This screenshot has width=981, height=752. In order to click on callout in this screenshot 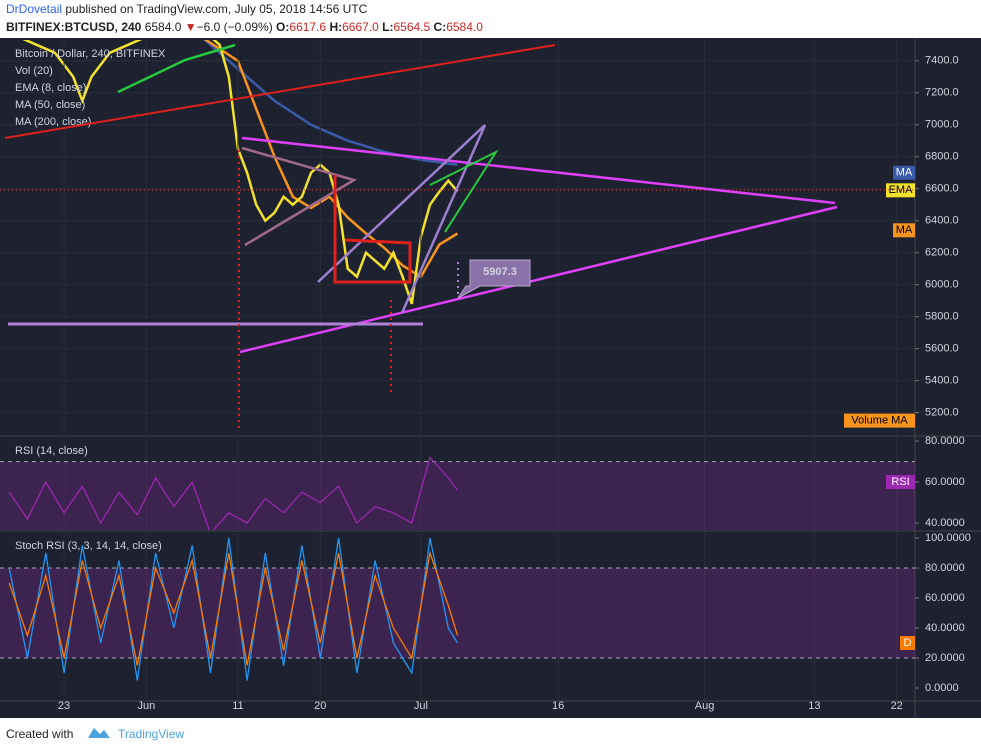, I will do `click(494, 279)`.